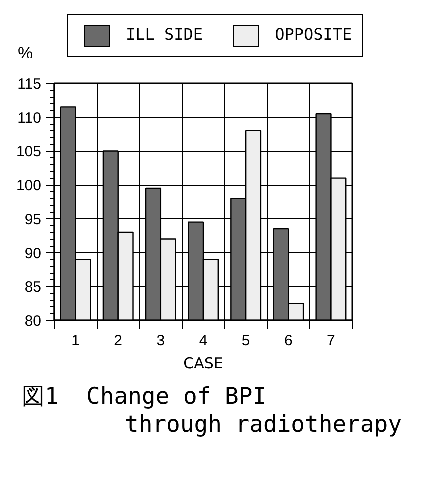 The height and width of the screenshot is (480, 430). What do you see at coordinates (165, 35) in the screenshot?
I see `legend-label: ILL SIDE` at bounding box center [165, 35].